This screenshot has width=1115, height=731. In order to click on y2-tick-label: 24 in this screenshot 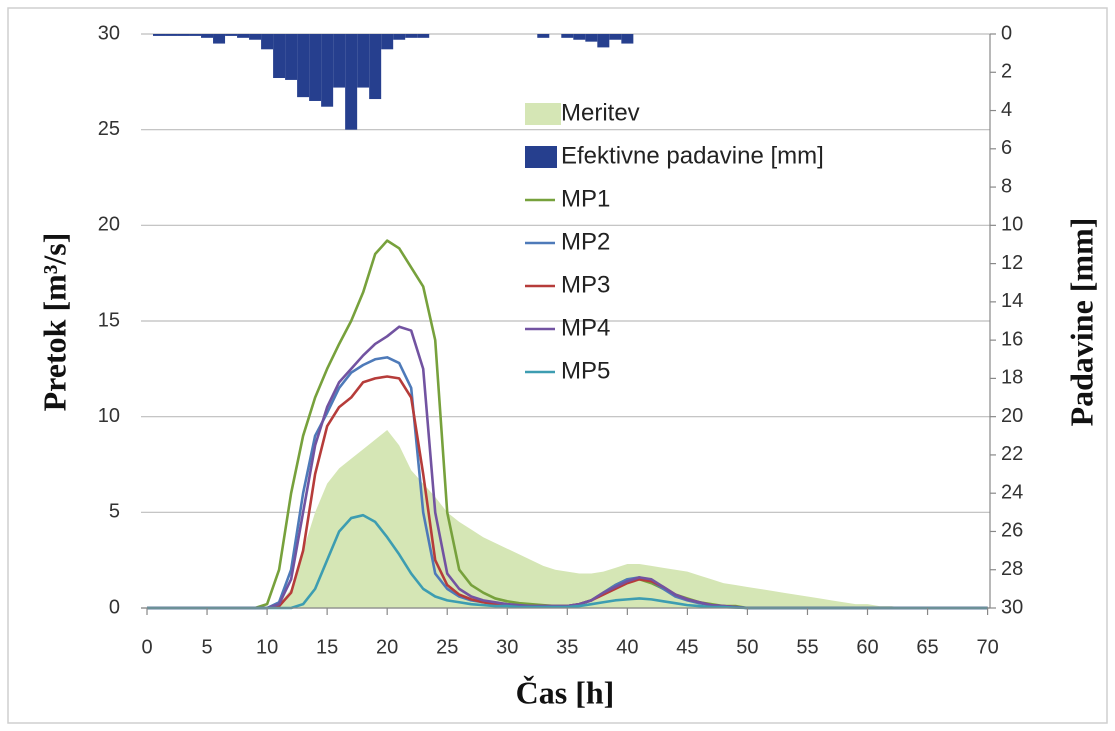, I will do `click(1012, 492)`.